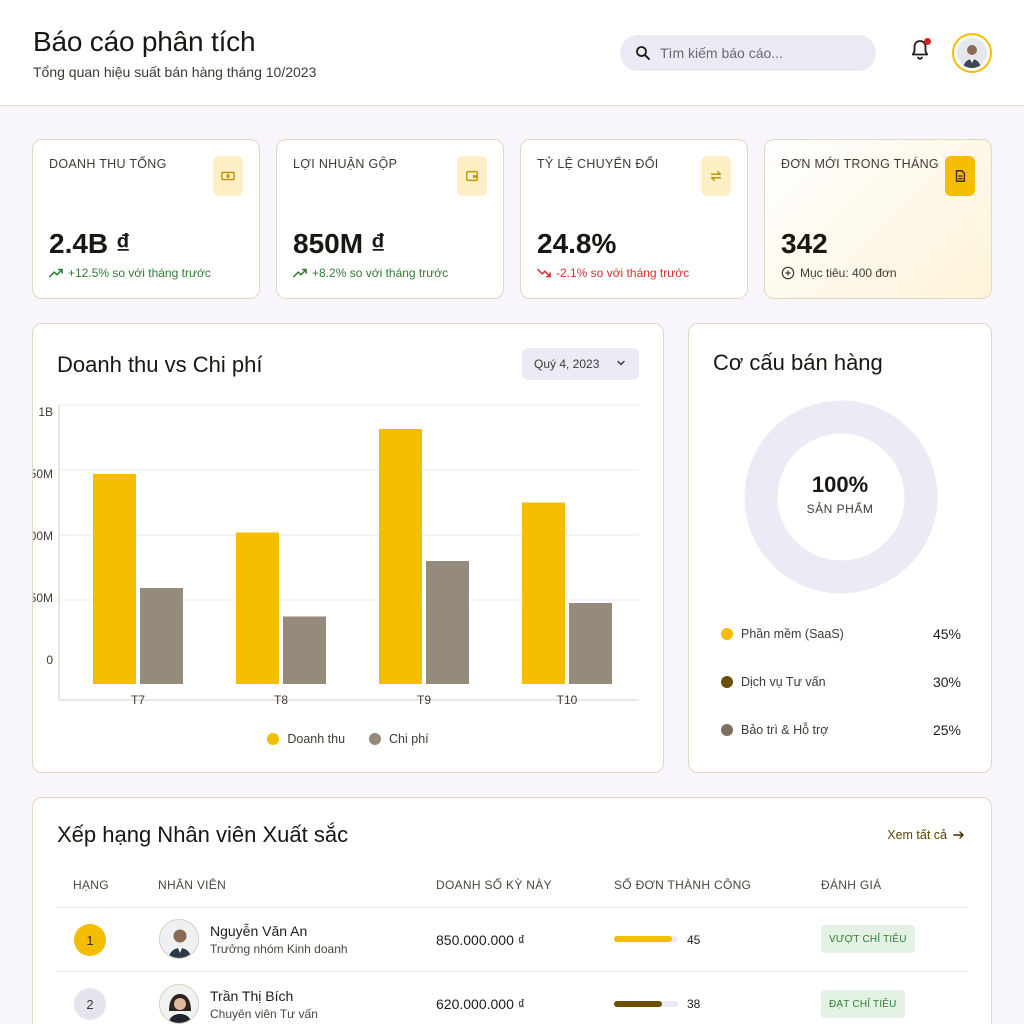 The width and height of the screenshot is (1024, 1024). What do you see at coordinates (160, 364) in the screenshot?
I see `section-title: Doanh thu vs Chi phí` at bounding box center [160, 364].